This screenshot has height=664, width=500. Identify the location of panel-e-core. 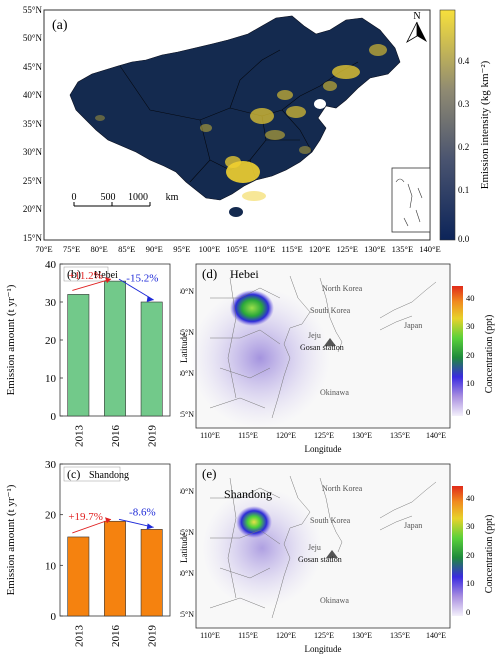
(254, 522).